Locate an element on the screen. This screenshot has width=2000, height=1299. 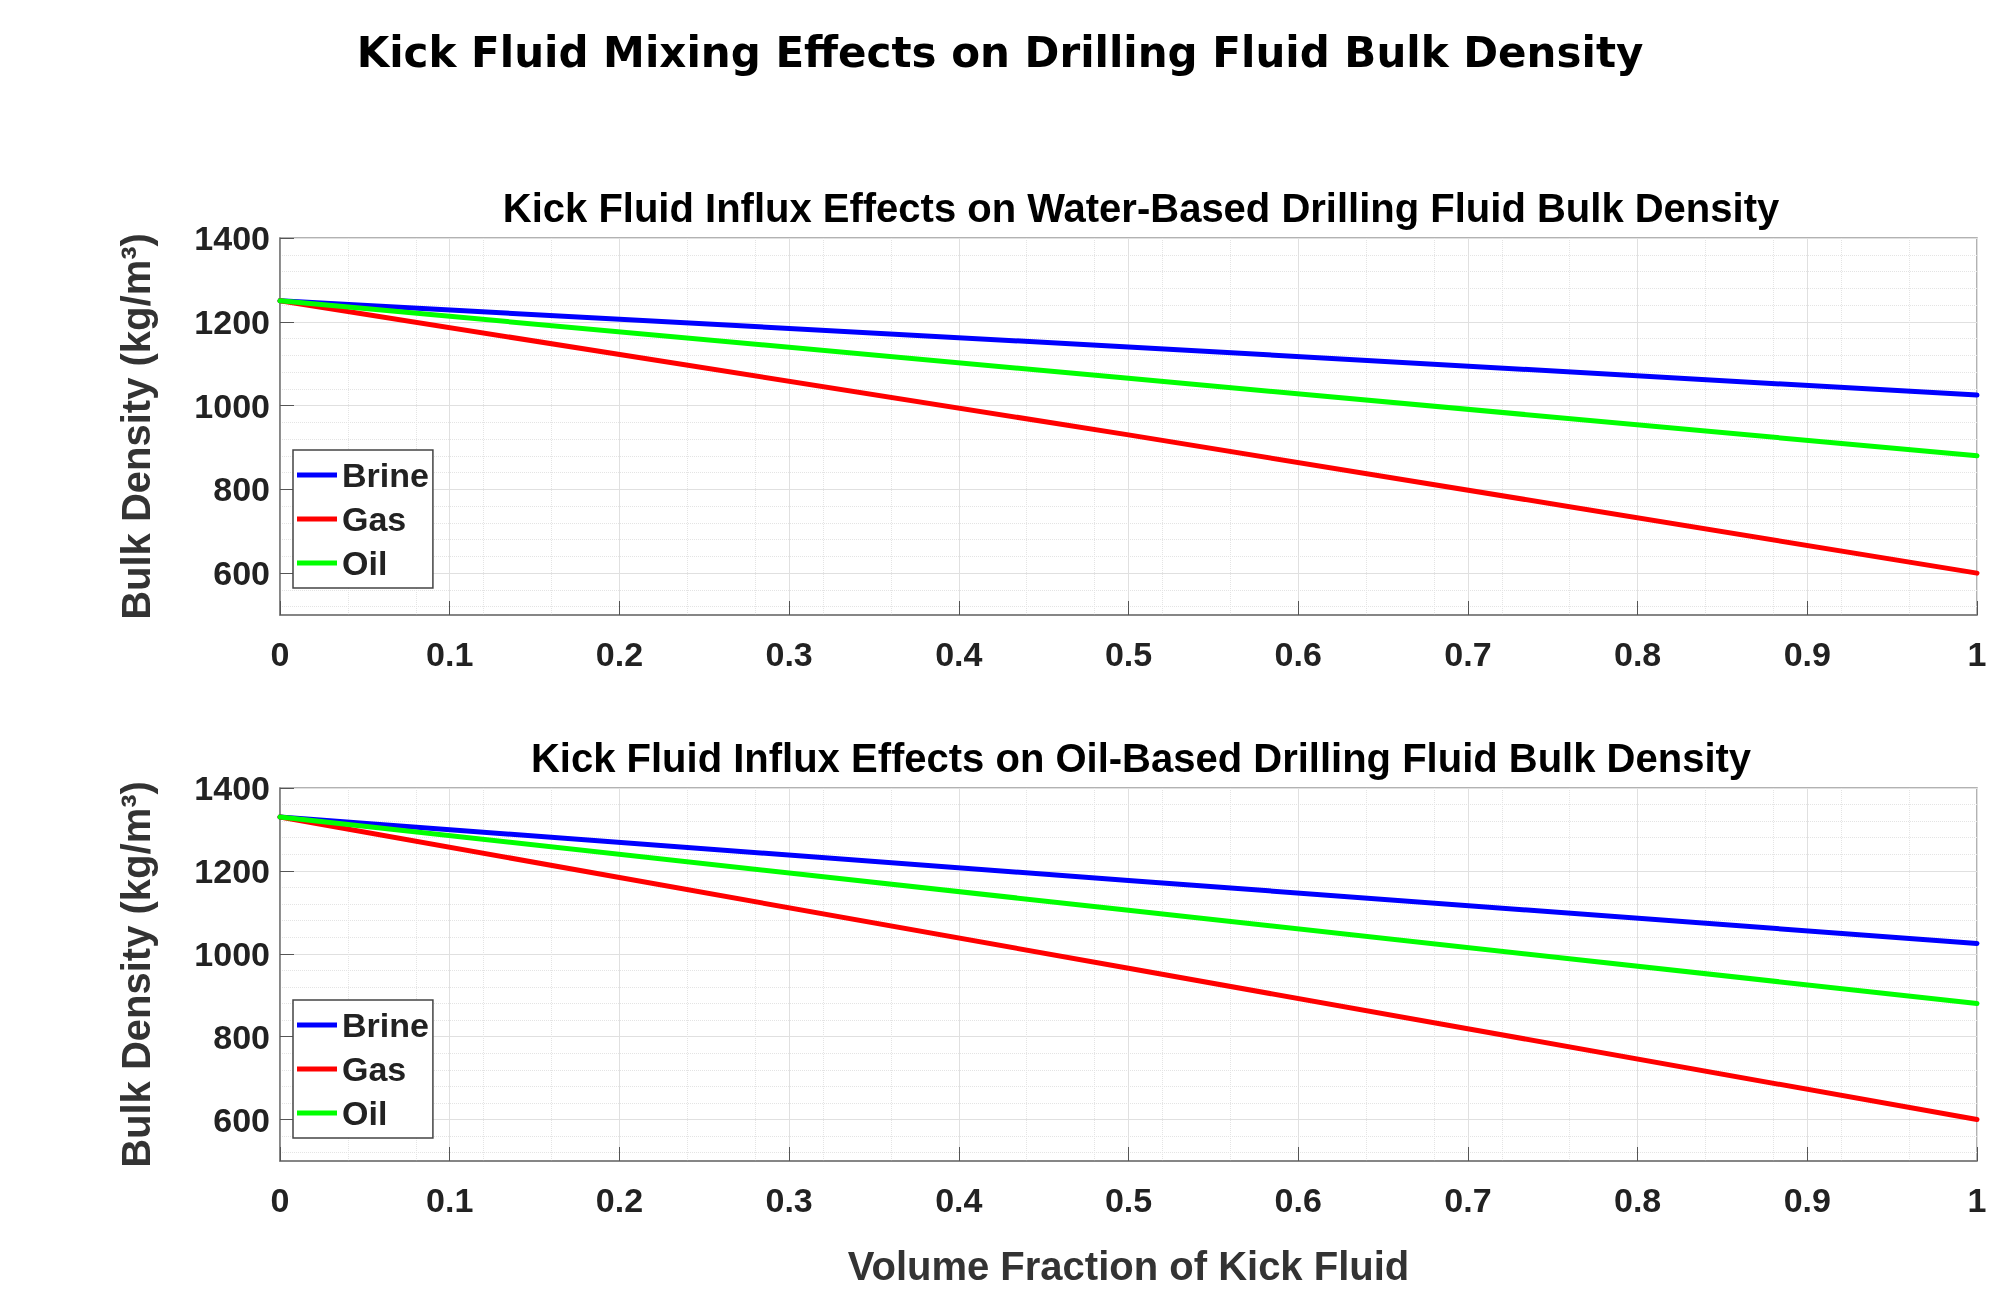
chart-title: Kick Fluid Influx Effects on Oil-Based Drilling Fluid Bulk Density is located at coordinates (1141, 758).